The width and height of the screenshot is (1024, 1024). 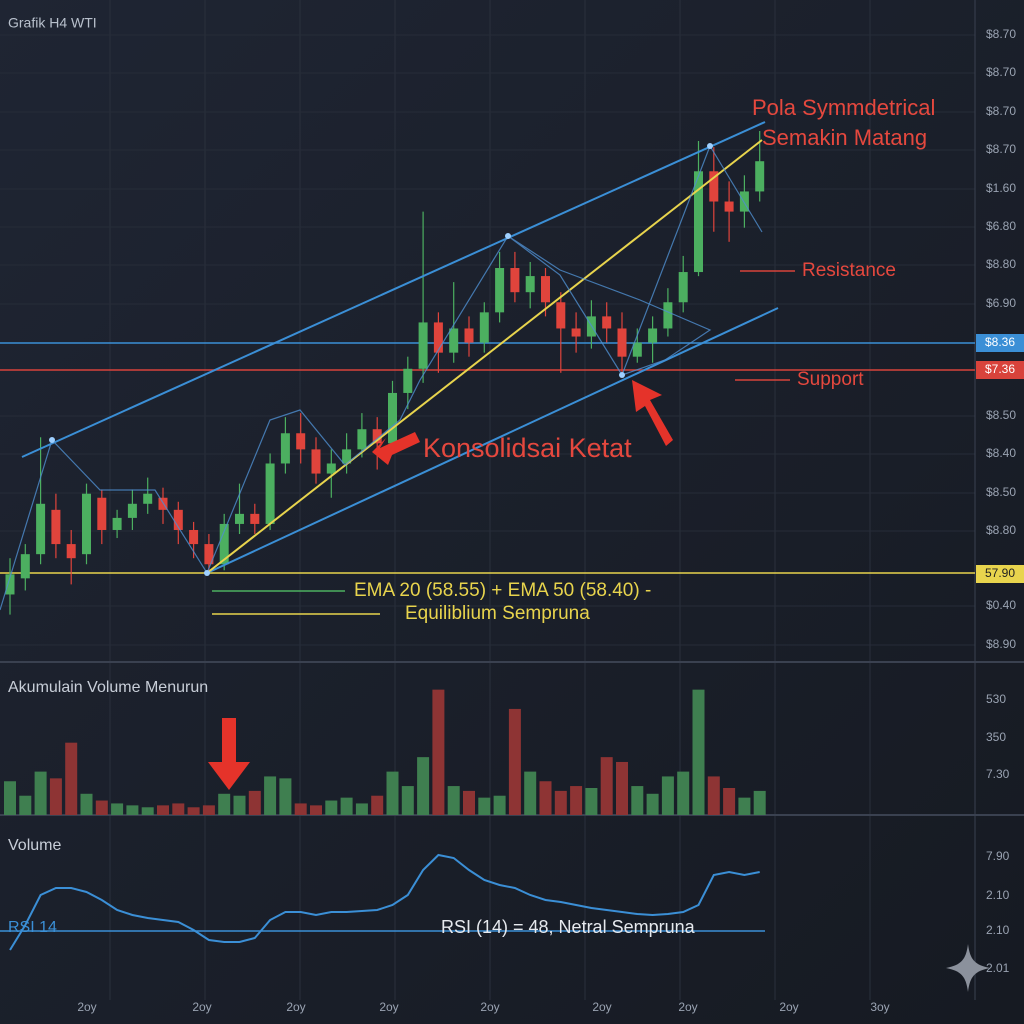 I want to click on rsi-label: RSI 14, so click(x=32, y=927).